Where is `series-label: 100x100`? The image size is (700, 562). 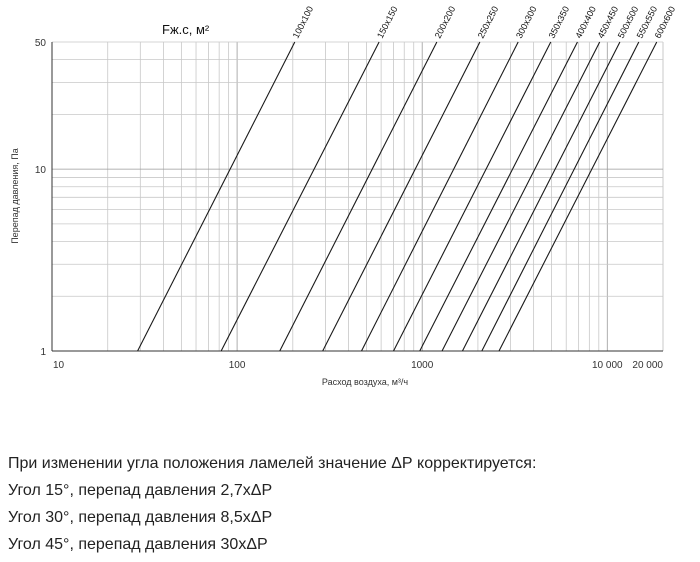 series-label: 100x100 is located at coordinates (303, 22).